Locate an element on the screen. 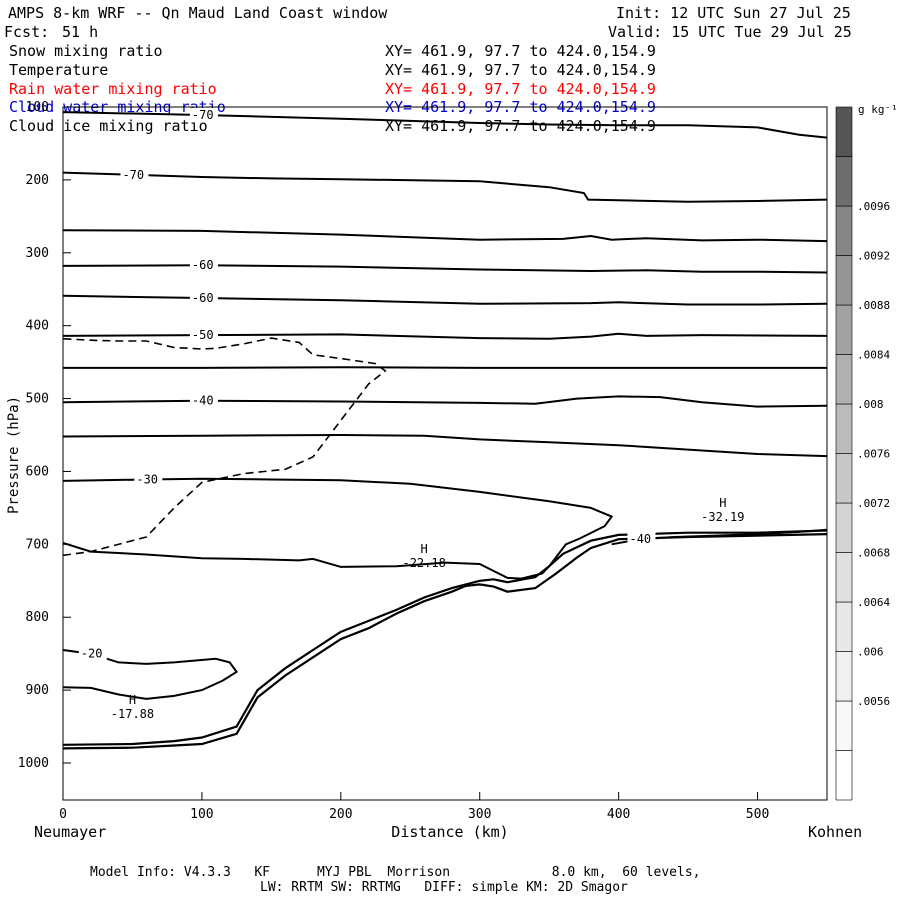 The height and width of the screenshot is (900, 900). x-tick-label: 200 is located at coordinates (340, 814).